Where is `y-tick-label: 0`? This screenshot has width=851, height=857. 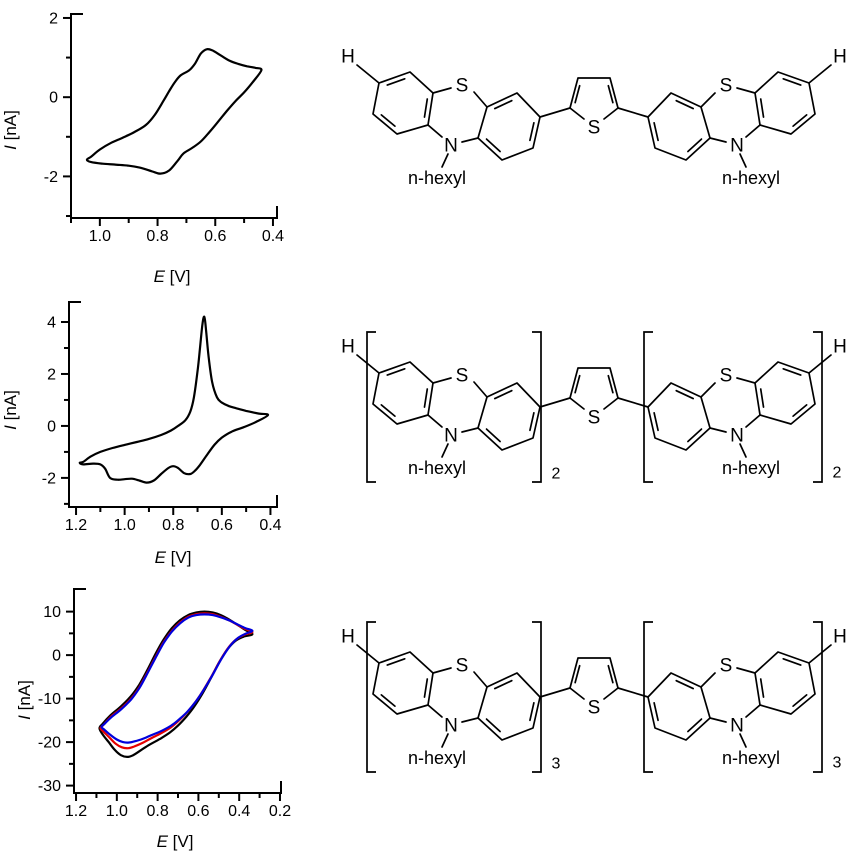
y-tick-label: 0 is located at coordinates (53, 98).